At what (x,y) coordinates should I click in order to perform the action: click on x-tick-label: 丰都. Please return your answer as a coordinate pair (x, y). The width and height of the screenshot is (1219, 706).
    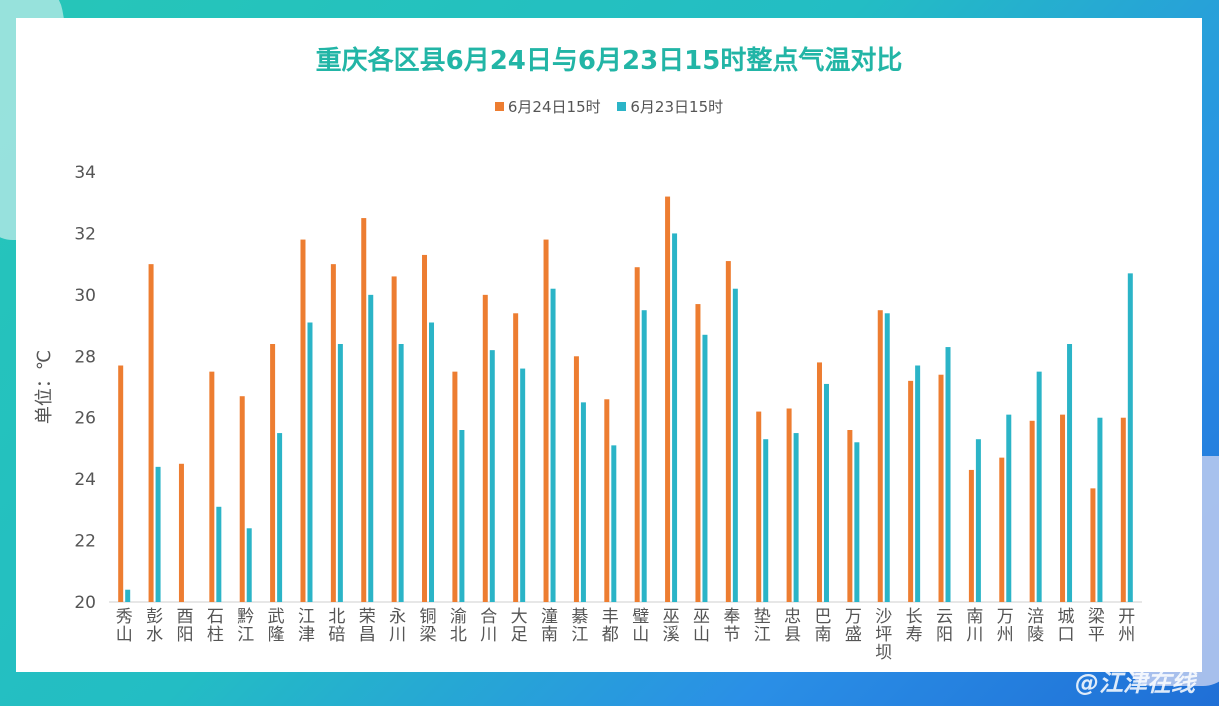
    Looking at the image, I should click on (610, 626).